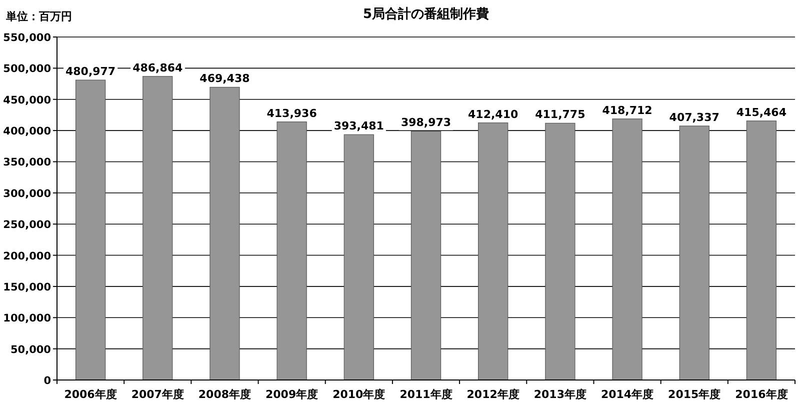 This screenshot has width=800, height=411. Describe the element at coordinates (694, 394) in the screenshot. I see `x-tick-label: 2015年度` at that location.